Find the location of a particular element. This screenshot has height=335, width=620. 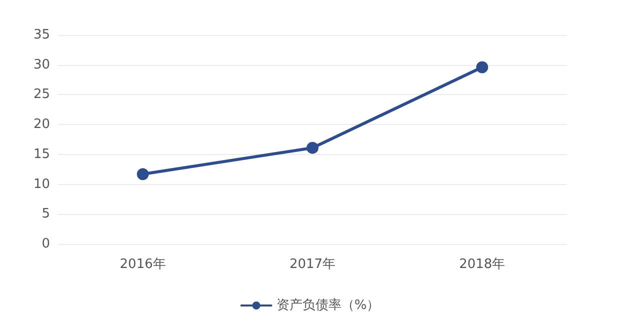

y-tick-label: 10 is located at coordinates (41, 184).